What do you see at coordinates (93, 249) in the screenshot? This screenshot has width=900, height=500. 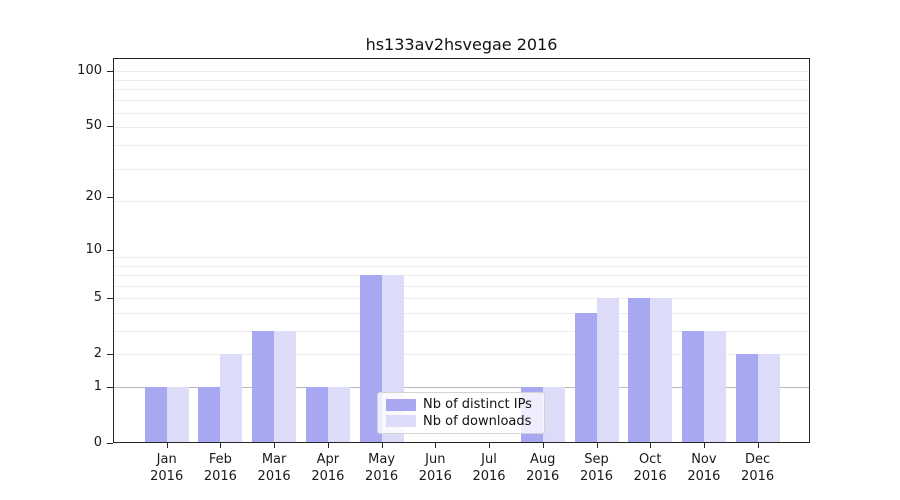 I see `y-tick-label: 10` at bounding box center [93, 249].